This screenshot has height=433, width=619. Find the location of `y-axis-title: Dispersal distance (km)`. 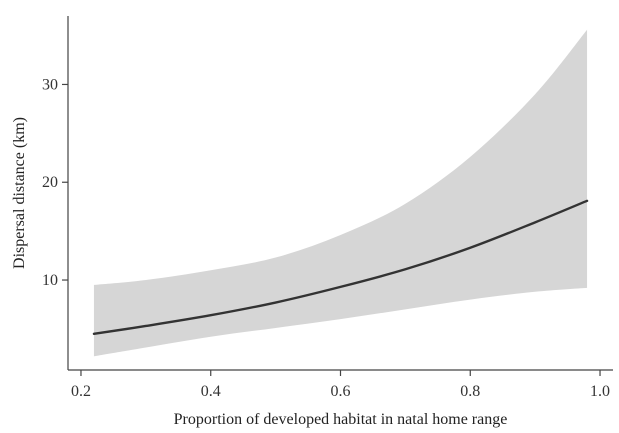

y-axis-title: Dispersal distance (km) is located at coordinates (19, 193).